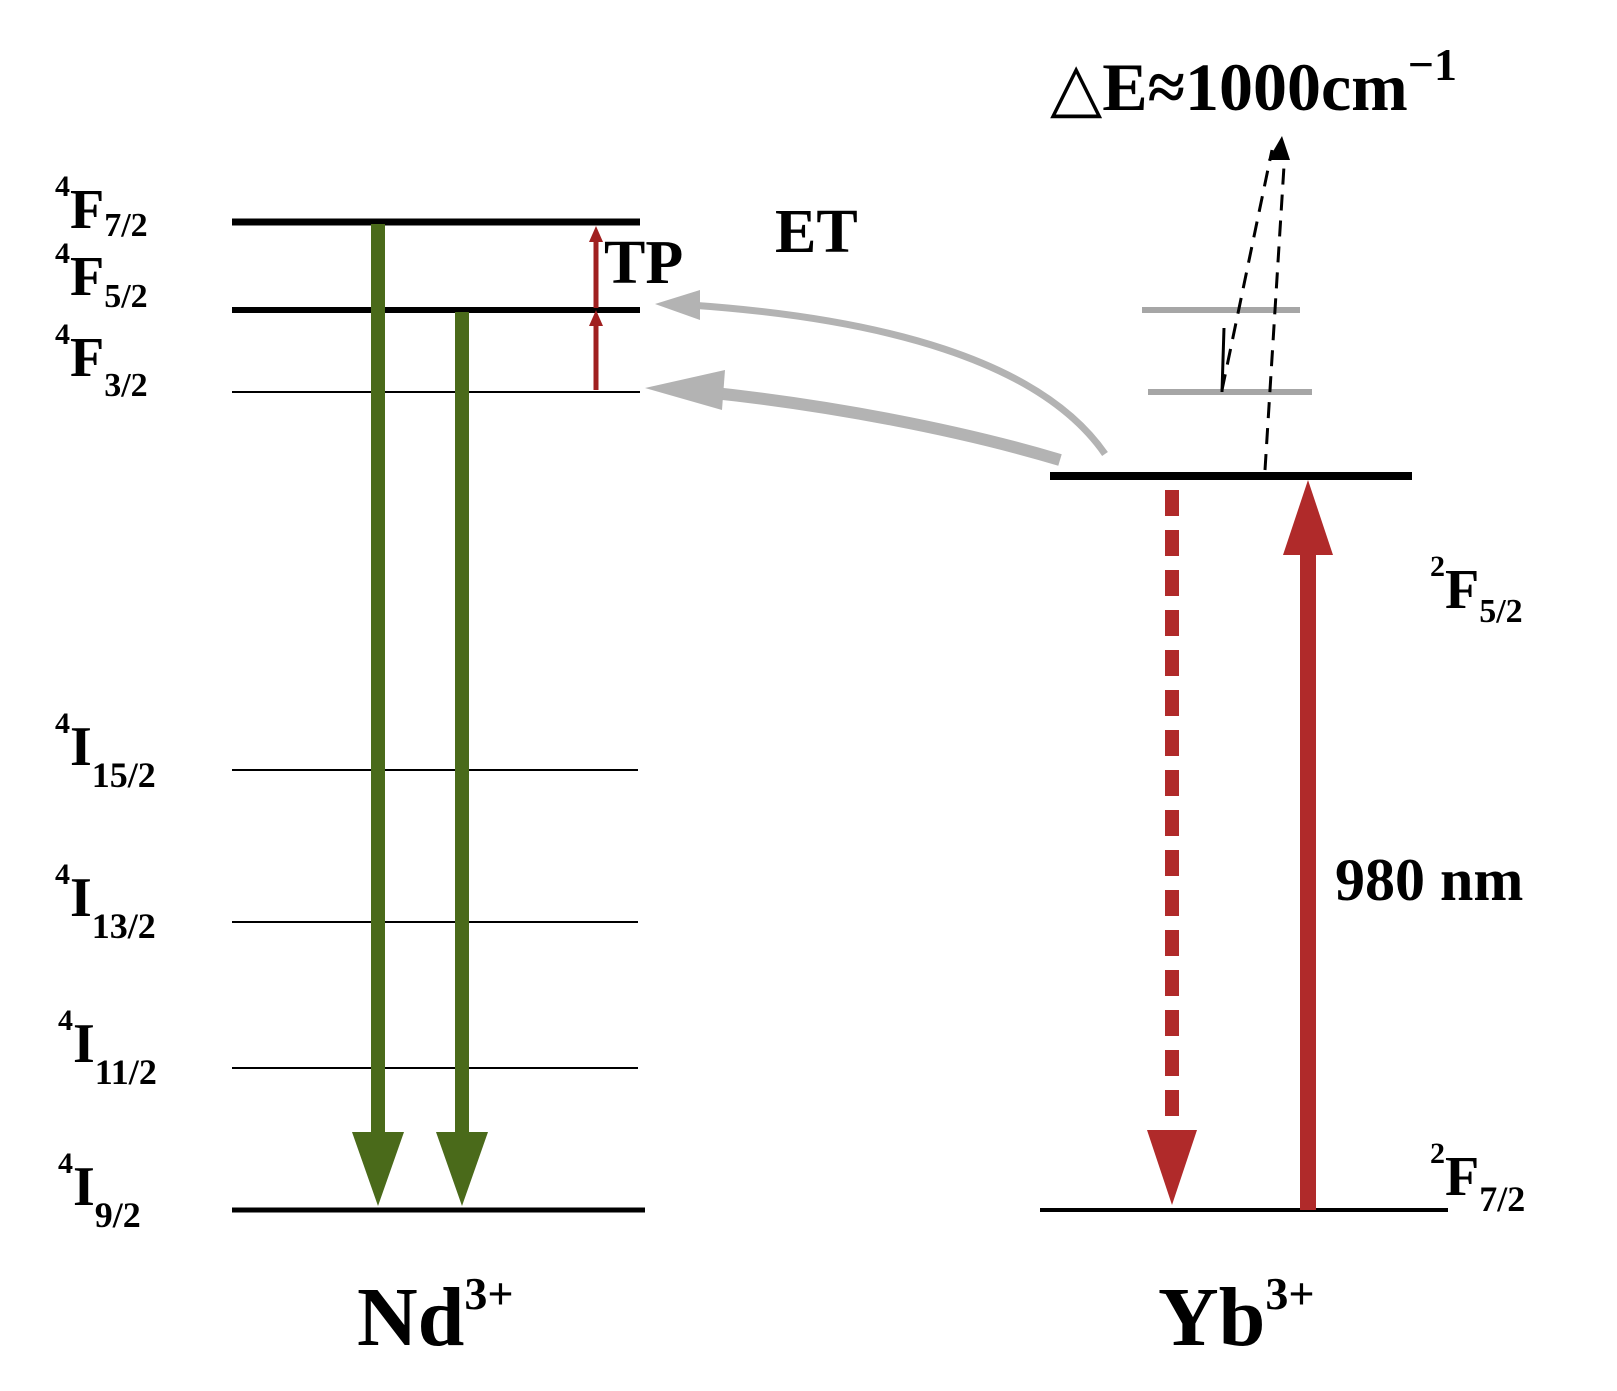 This screenshot has height=1391, width=1617. I want to click on delta-e-arrowhead, so click(1279, 148).